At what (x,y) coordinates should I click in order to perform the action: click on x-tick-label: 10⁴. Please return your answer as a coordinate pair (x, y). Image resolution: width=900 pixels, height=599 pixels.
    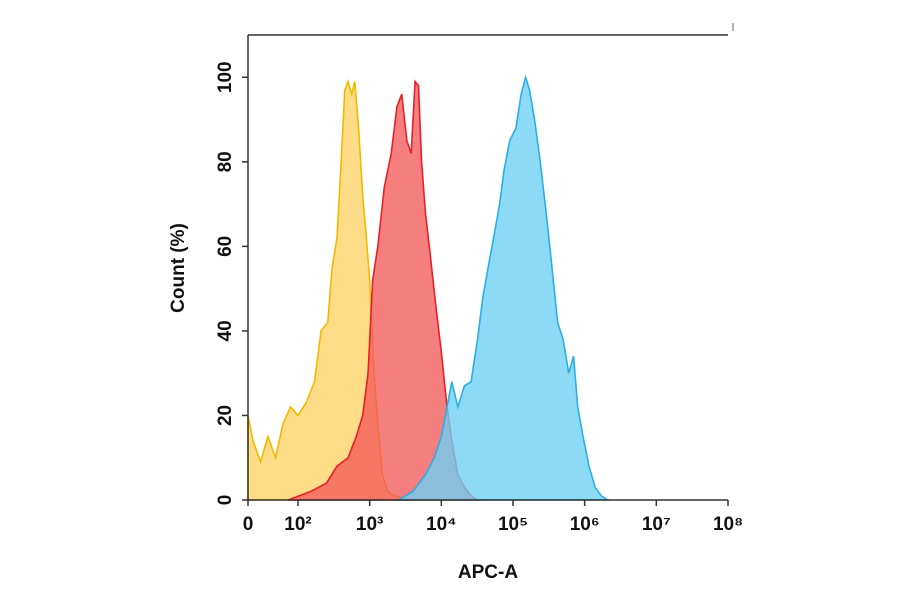
    Looking at the image, I should click on (441, 524).